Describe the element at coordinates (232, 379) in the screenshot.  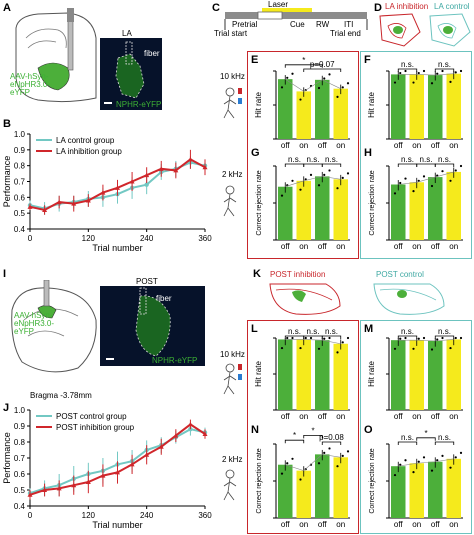
I see `mouse-lick-icon-post` at that location.